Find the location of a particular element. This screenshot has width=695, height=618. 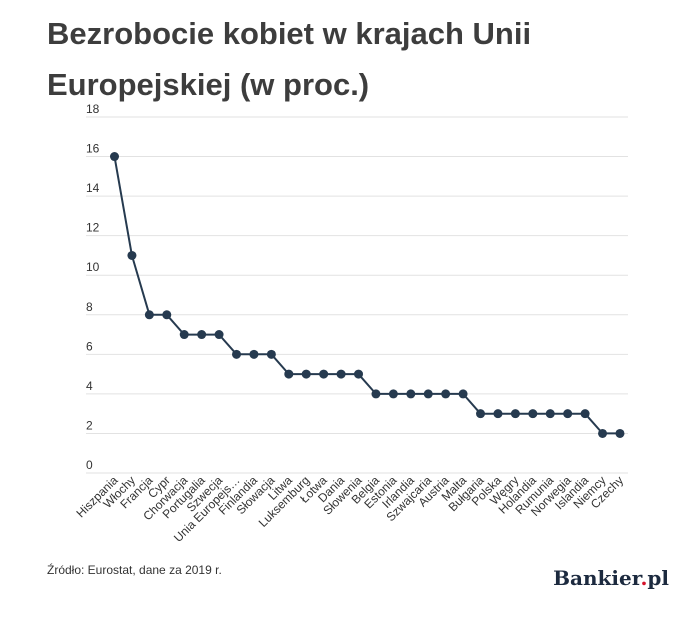

y-tick-label: 0 is located at coordinates (89, 465).